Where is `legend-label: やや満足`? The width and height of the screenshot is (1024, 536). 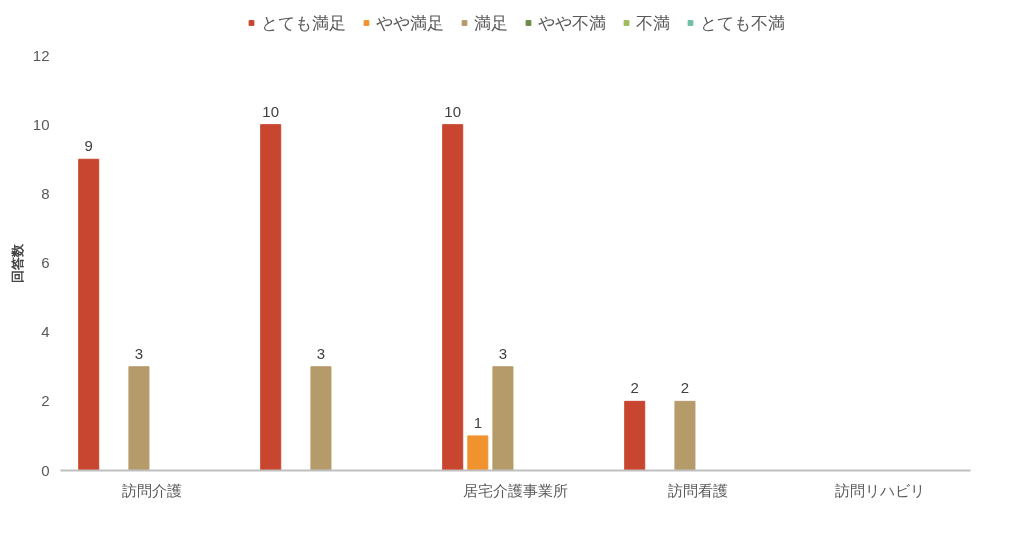
legend-label: やや満足 is located at coordinates (410, 23).